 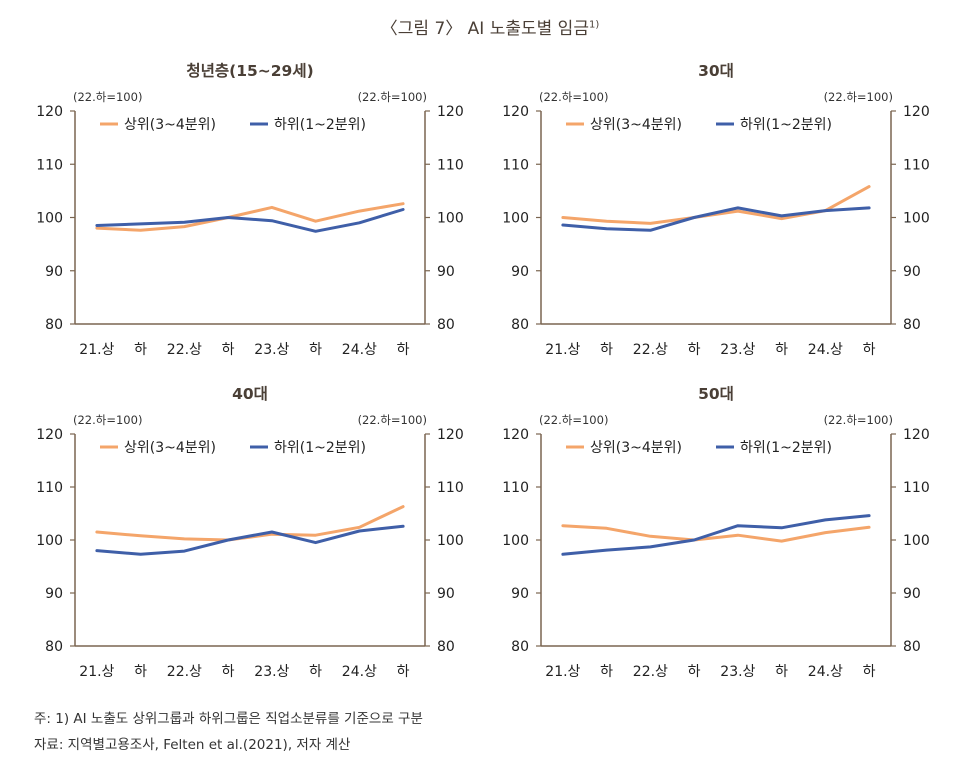 I want to click on panel-title: 50대, so click(x=716, y=394).